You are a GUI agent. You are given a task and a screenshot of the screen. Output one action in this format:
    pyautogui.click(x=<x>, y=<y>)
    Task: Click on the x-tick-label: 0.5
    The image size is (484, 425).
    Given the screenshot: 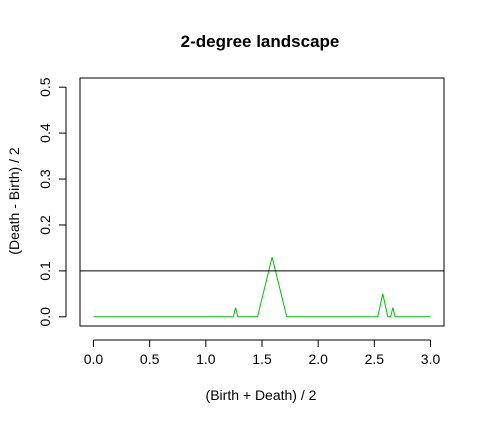 What is the action you would take?
    pyautogui.click(x=150, y=359)
    